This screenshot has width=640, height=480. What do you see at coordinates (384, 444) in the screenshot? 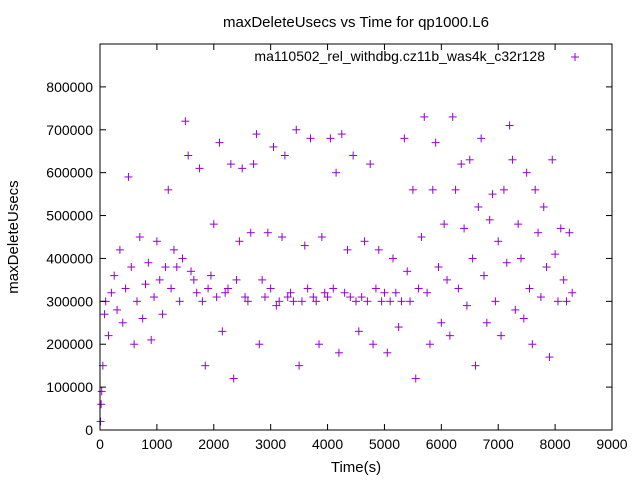
I see `x-tick-label: 5000` at bounding box center [384, 444].